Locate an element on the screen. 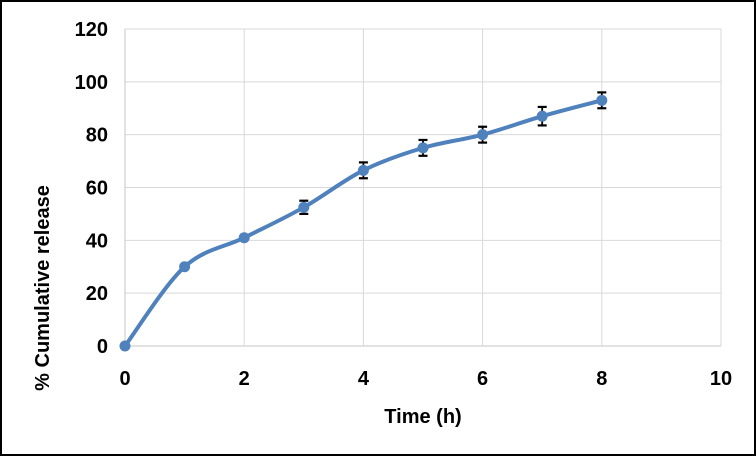  x-tick-label: 10 is located at coordinates (721, 379).